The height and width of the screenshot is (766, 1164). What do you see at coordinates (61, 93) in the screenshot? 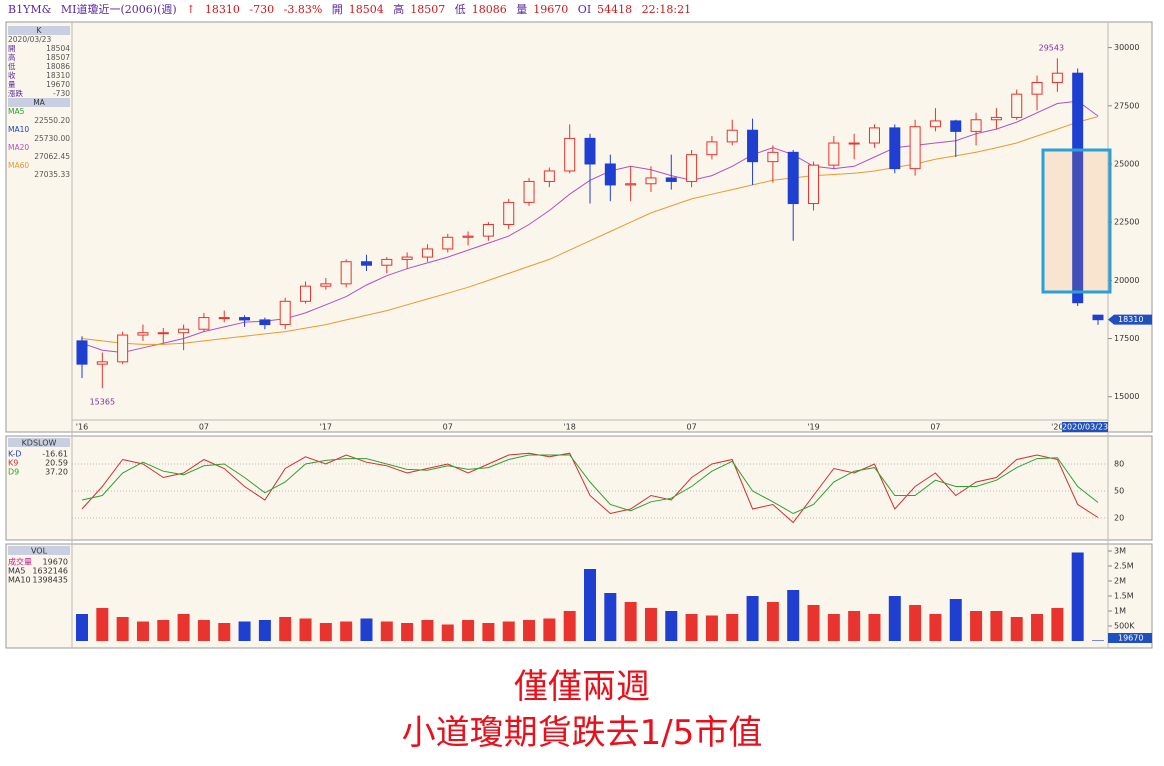
I see `info-value: -730` at bounding box center [61, 93].